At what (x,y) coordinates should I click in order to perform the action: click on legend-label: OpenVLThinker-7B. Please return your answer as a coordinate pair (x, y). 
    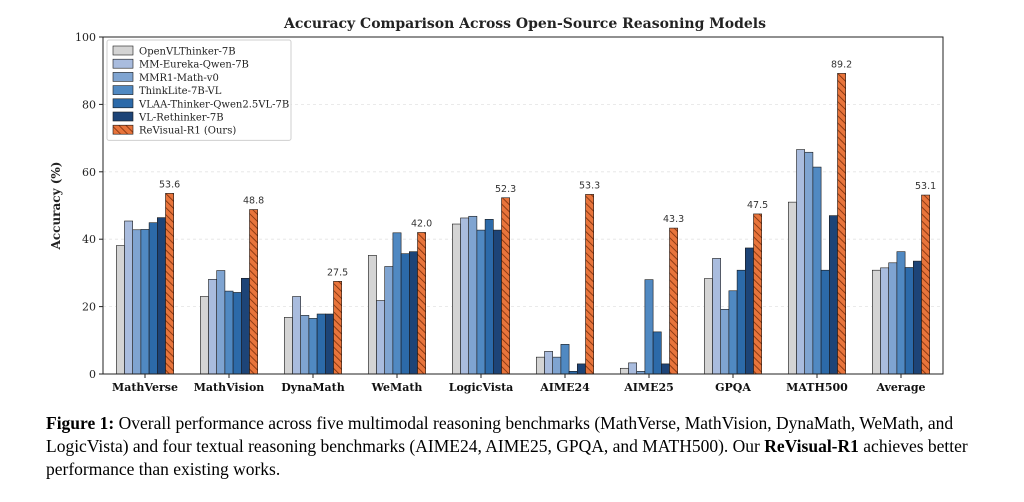
    Looking at the image, I should click on (187, 52).